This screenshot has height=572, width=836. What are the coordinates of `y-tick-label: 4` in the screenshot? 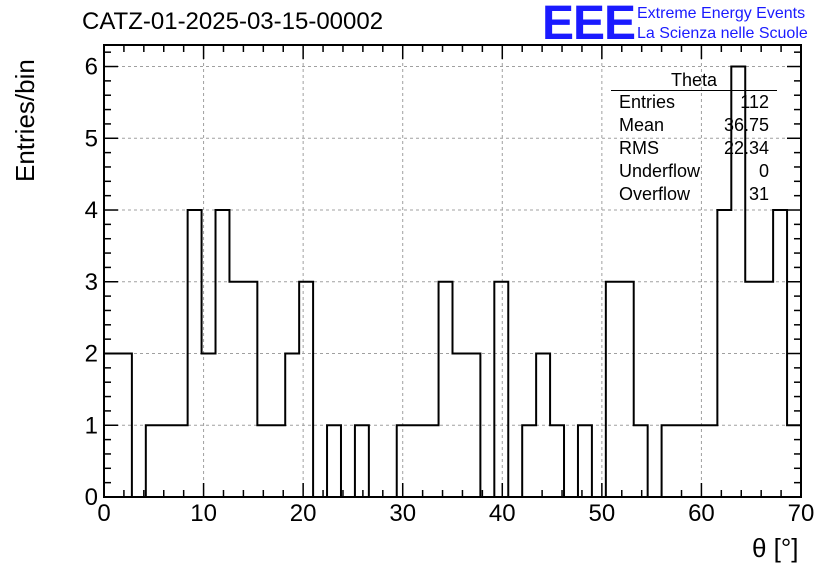 It's located at (91, 210).